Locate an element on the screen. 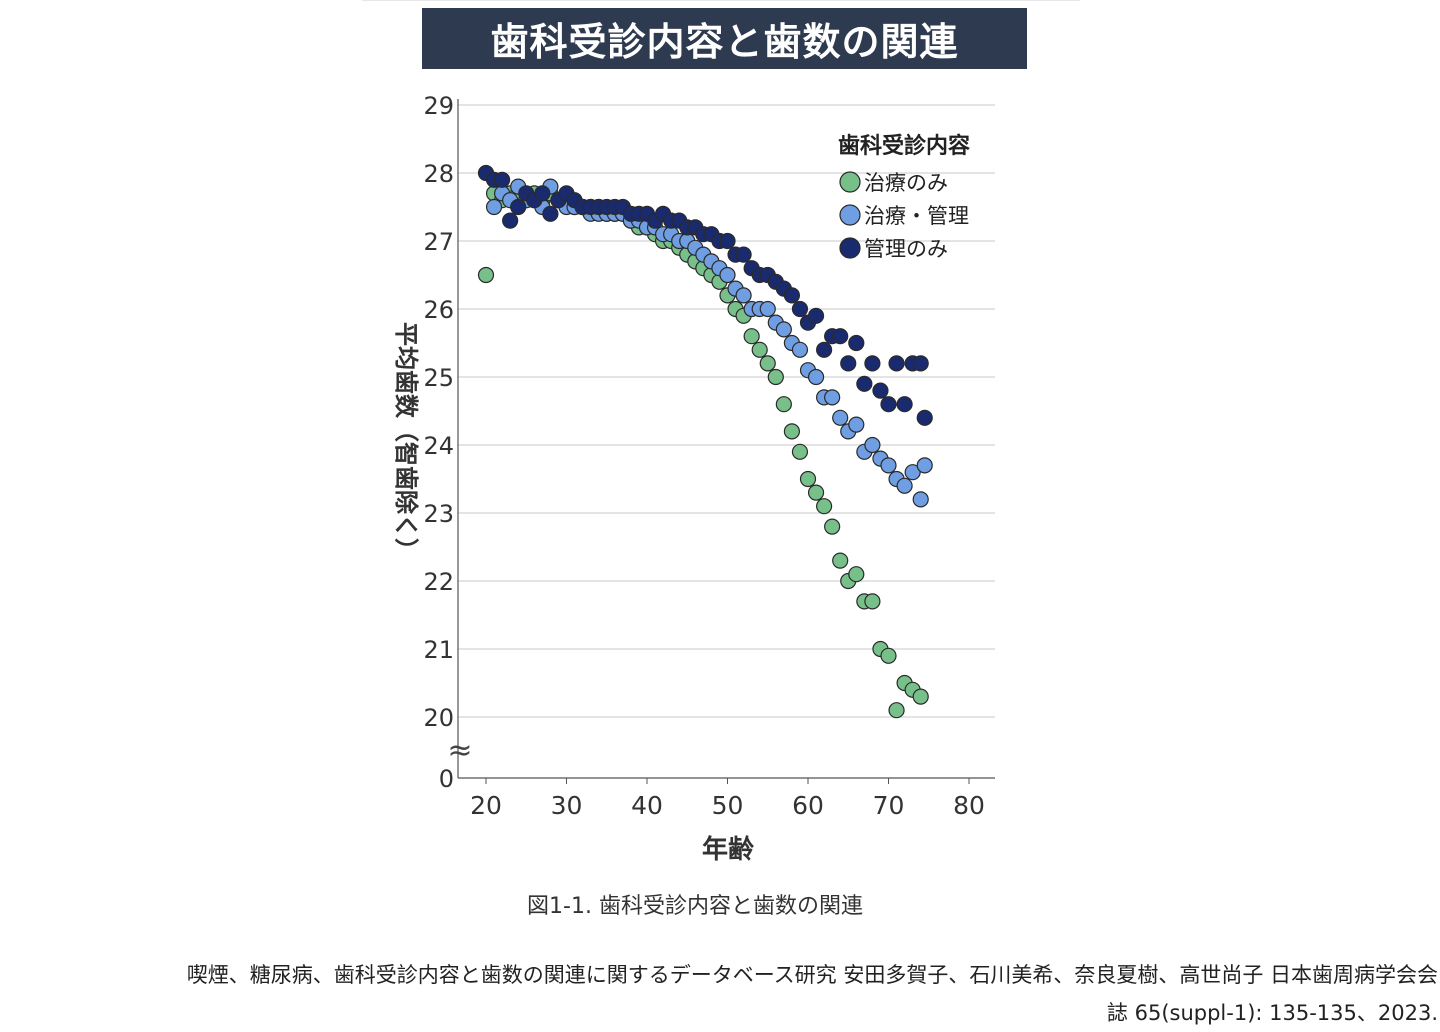 The height and width of the screenshot is (1032, 1440). legend-title: 歯科受診内容 is located at coordinates (904, 146).